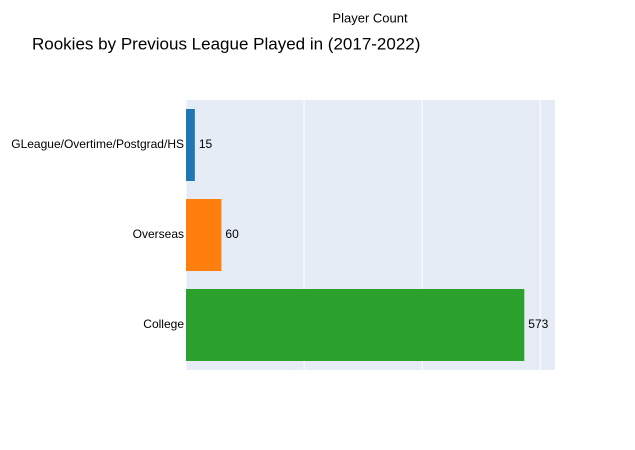 The height and width of the screenshot is (450, 635). I want to click on data-label: 573, so click(538, 324).